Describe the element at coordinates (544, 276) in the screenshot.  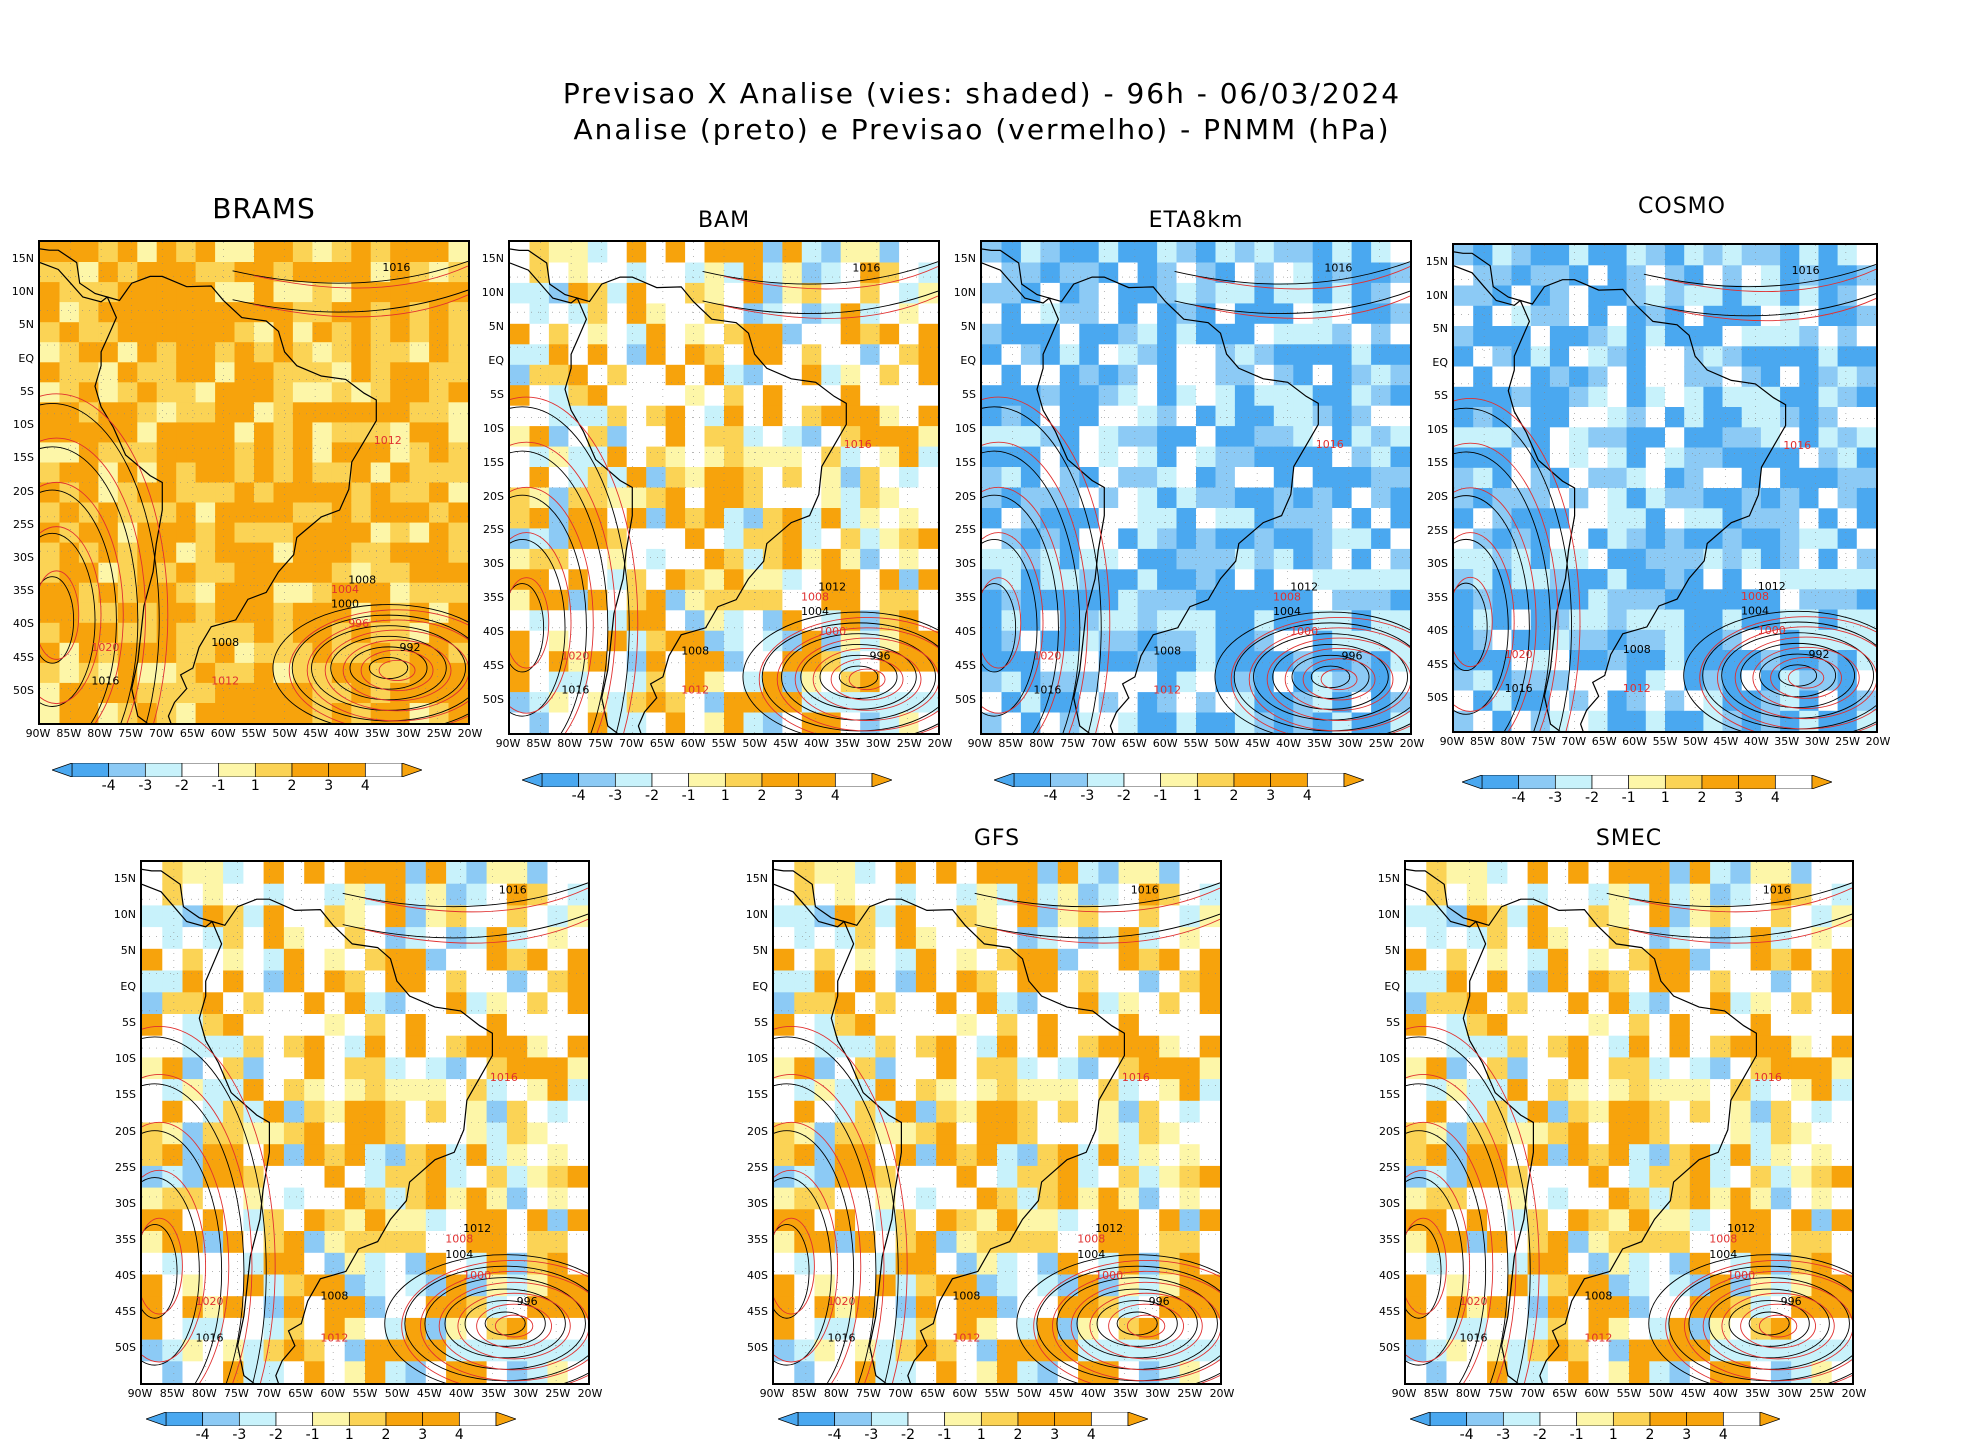
I see `central-america-coastline` at that location.